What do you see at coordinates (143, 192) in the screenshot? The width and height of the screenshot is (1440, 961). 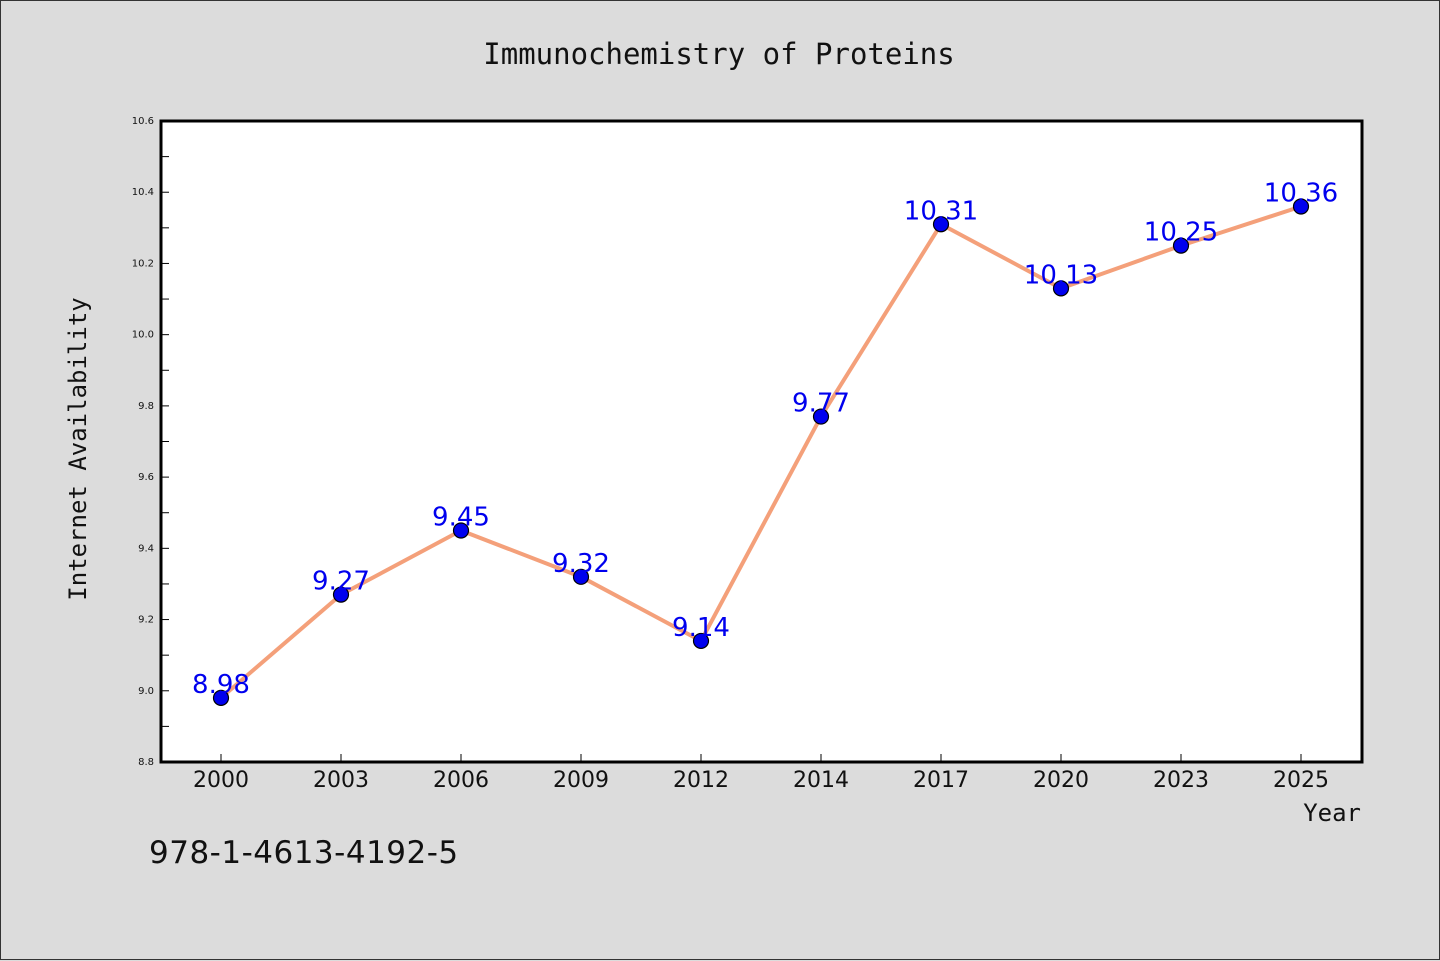 I see `y-tick-label: 10.4` at bounding box center [143, 192].